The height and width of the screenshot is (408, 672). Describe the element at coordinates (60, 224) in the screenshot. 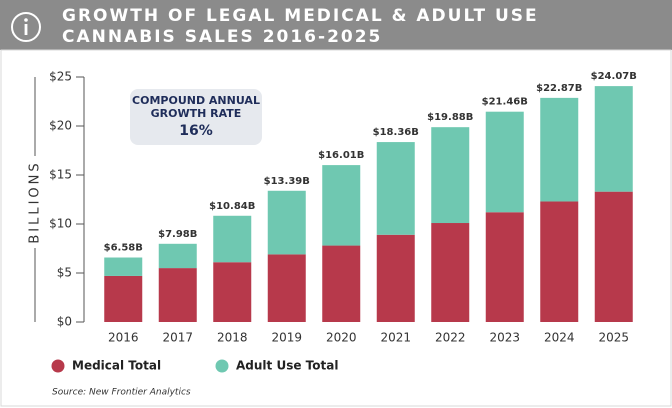

I see `y-tick-label: $10` at that location.